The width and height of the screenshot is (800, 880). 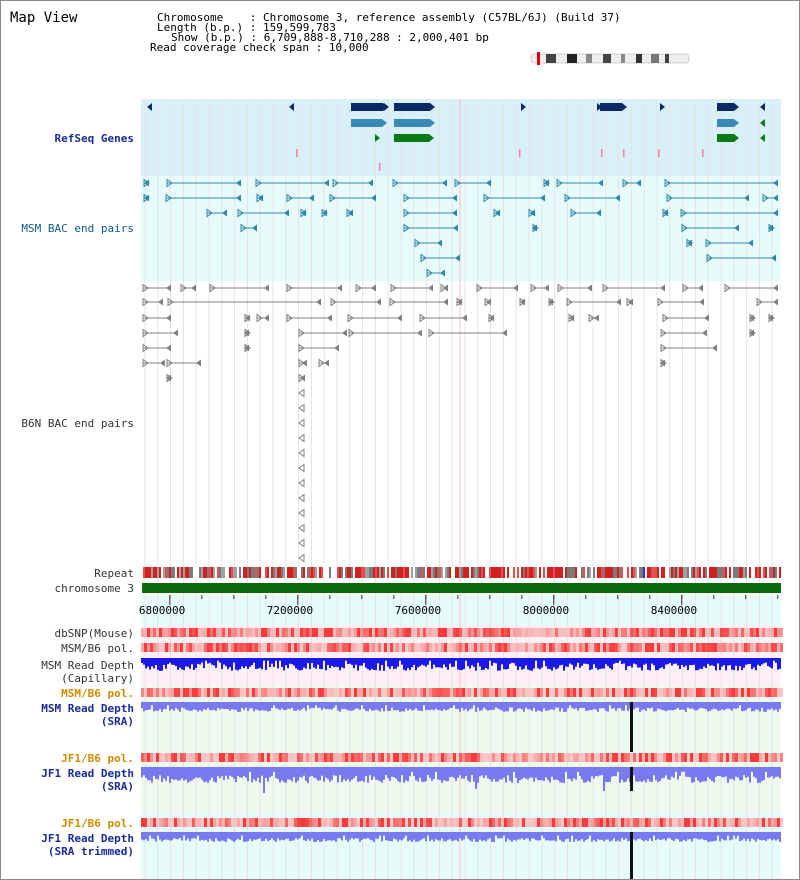 What do you see at coordinates (725, 123) in the screenshot?
I see `gene-block` at bounding box center [725, 123].